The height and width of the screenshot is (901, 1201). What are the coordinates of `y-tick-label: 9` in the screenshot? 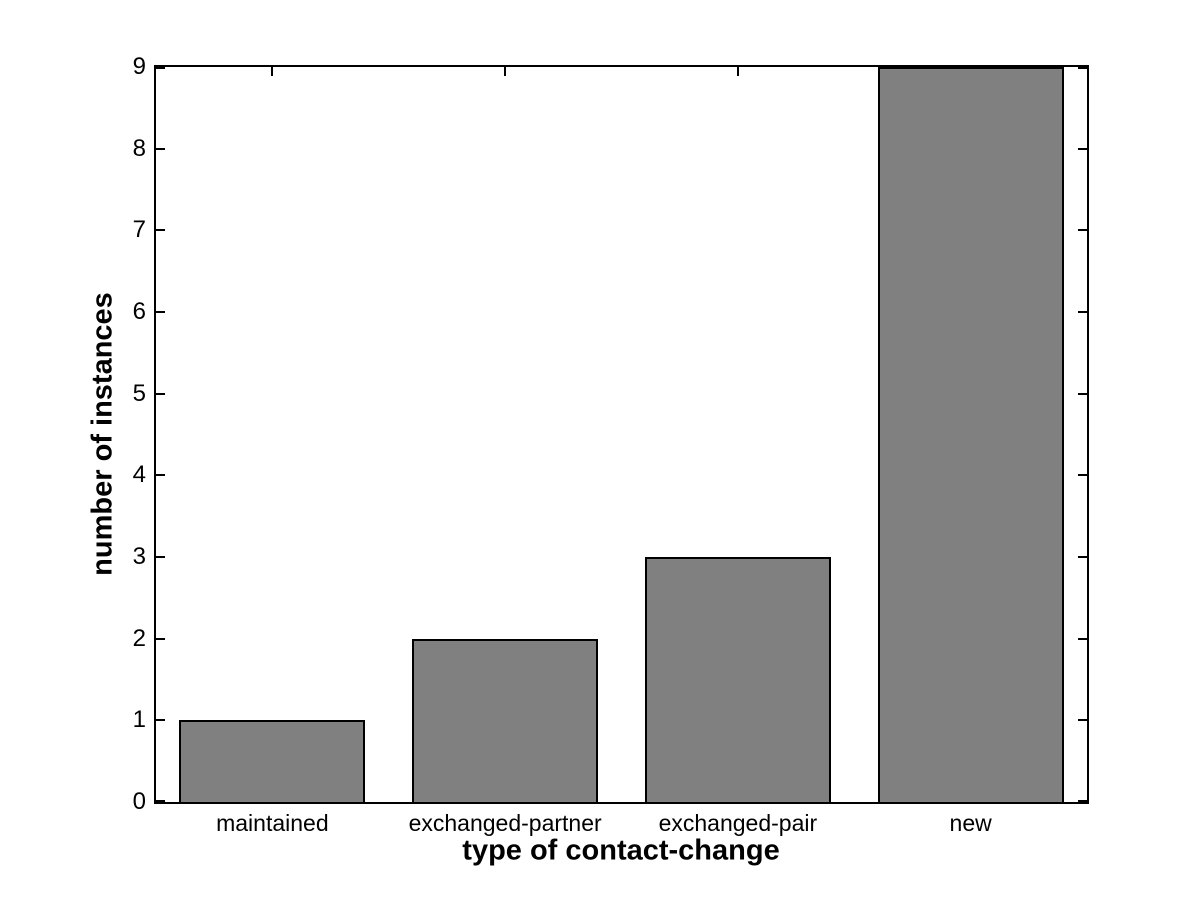 It's located at (139, 66).